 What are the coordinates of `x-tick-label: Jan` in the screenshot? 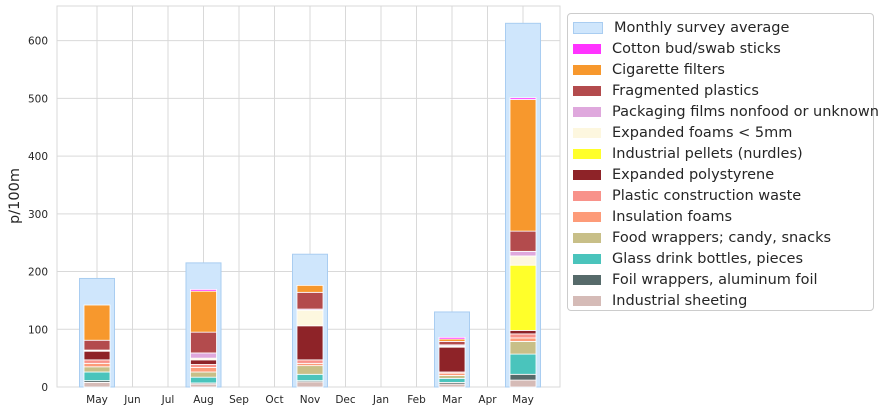 It's located at (380, 400).